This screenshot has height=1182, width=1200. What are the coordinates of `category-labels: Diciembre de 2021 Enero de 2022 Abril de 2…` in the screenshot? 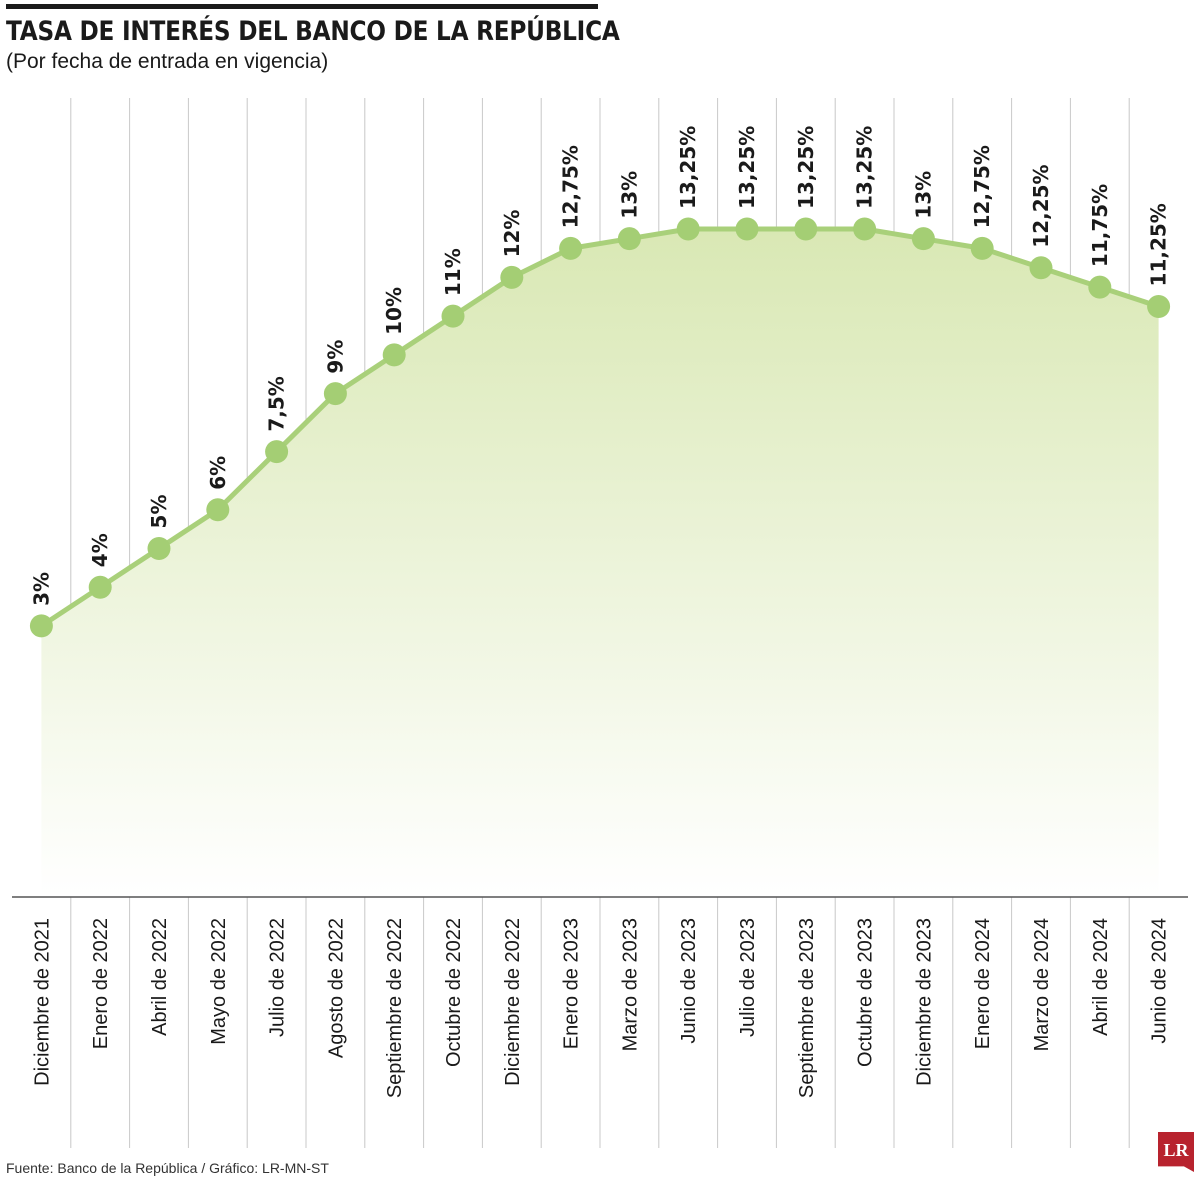 It's located at (600, 1008).